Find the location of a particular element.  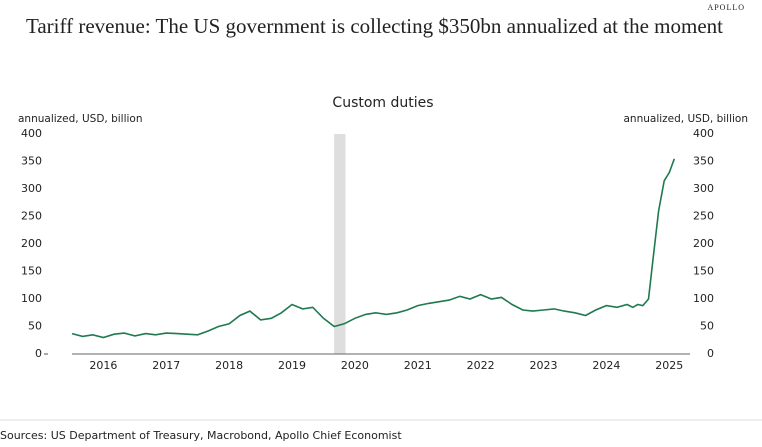

y-tick-label: 100 is located at coordinates (31, 298).